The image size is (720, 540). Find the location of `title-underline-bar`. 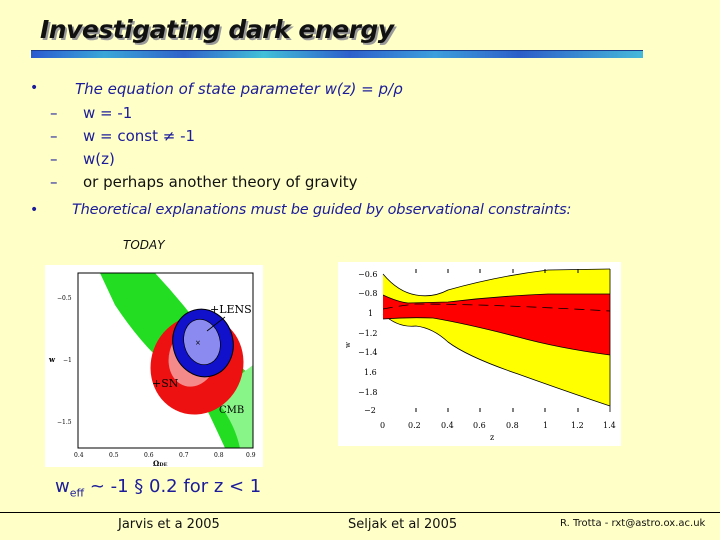

title-underline-bar is located at coordinates (337, 54).